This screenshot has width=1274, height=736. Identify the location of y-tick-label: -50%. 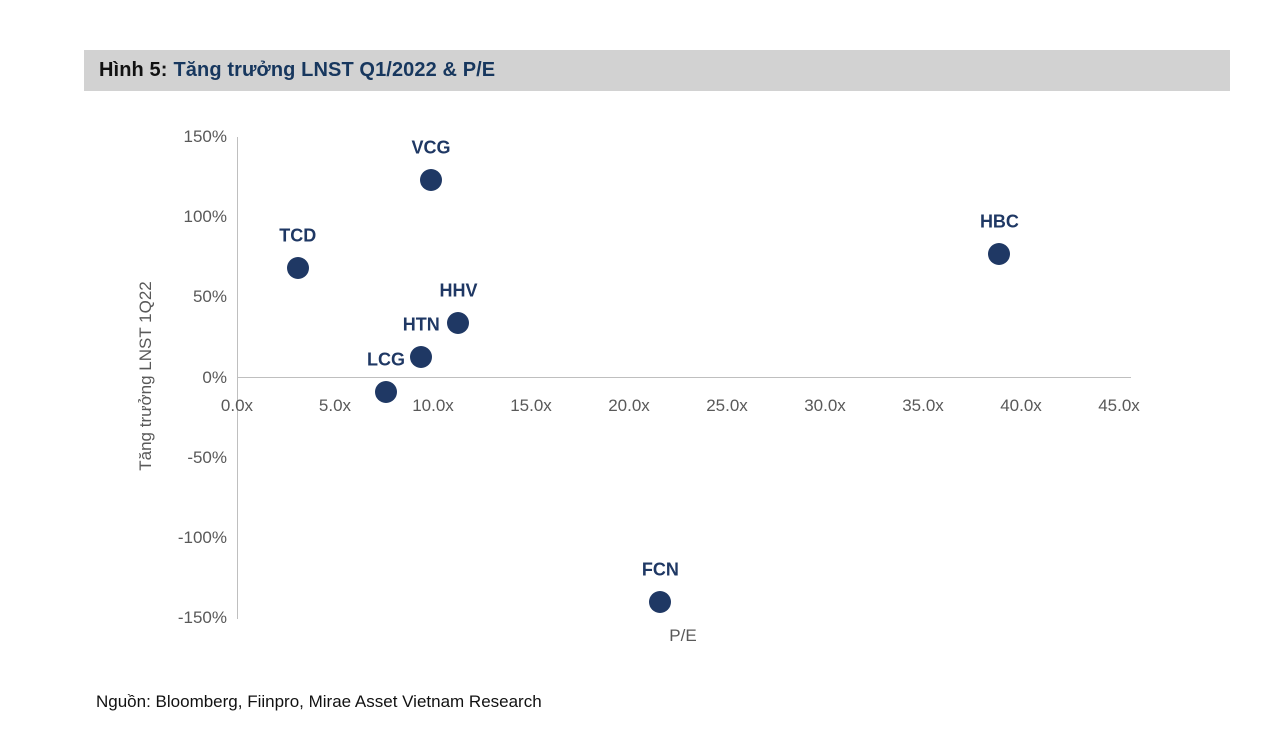
(207, 457).